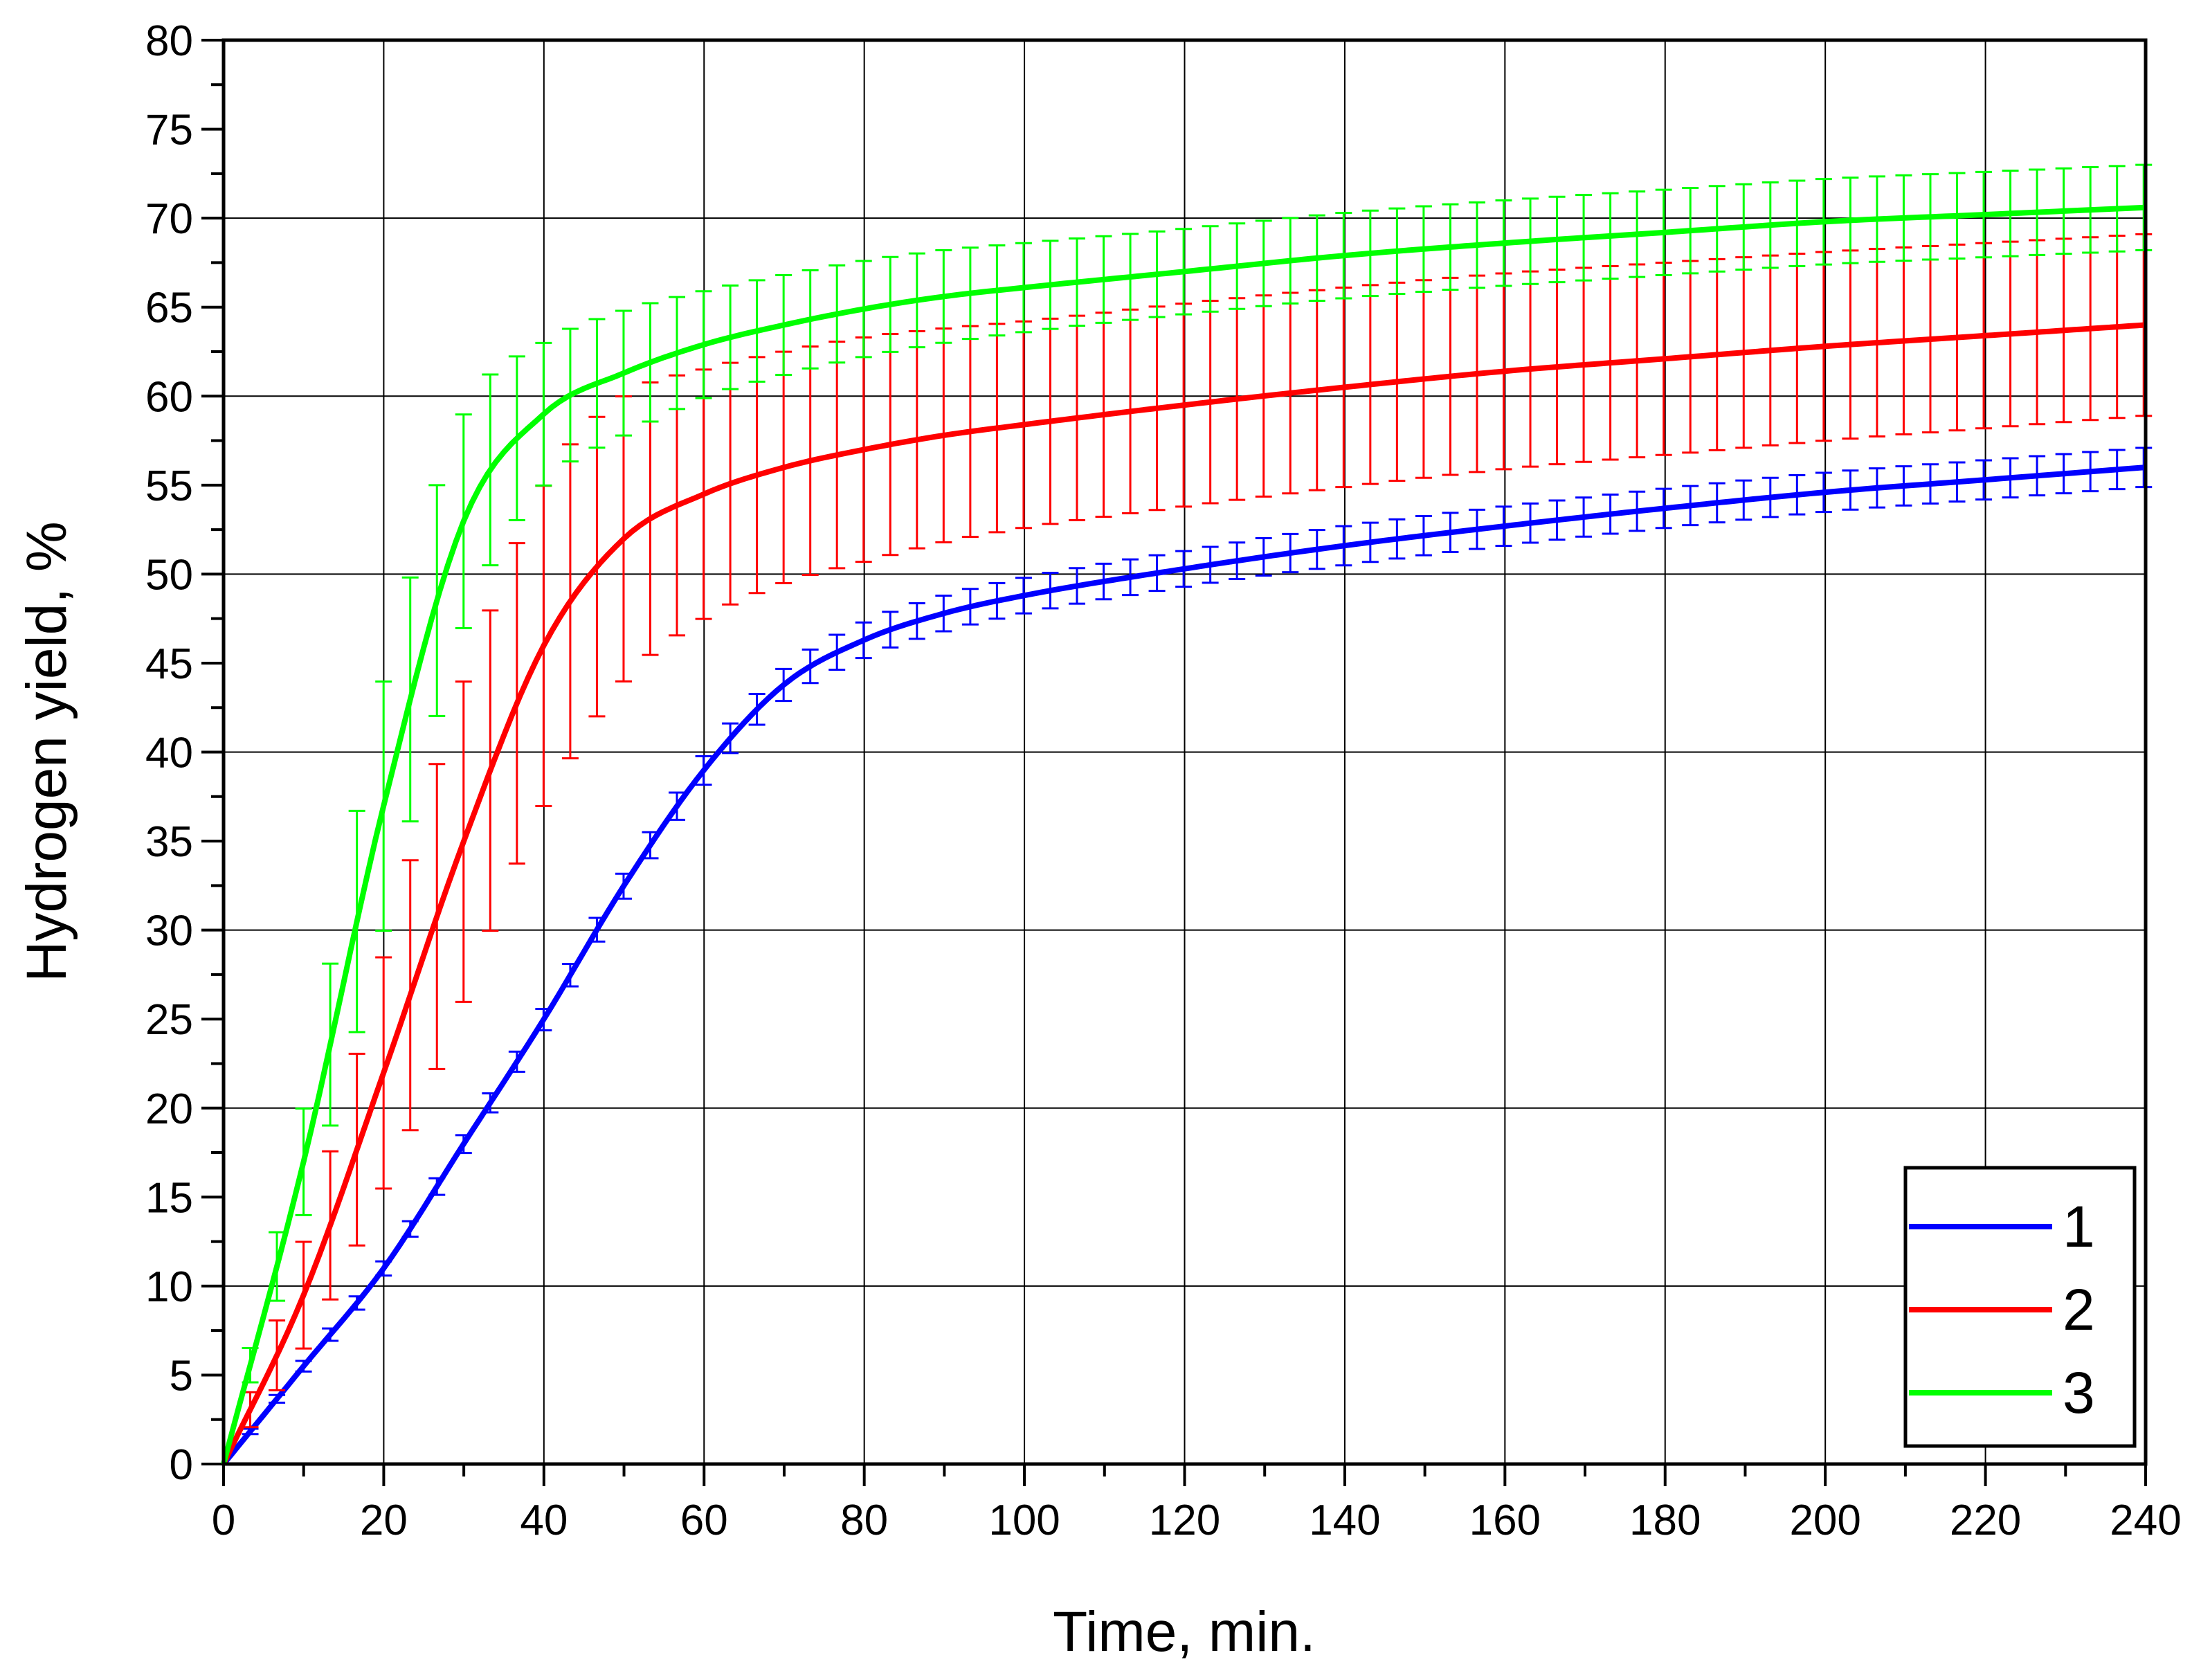 Image resolution: width=2201 pixels, height=1680 pixels. I want to click on x-tick-label: 140, so click(1345, 1520).